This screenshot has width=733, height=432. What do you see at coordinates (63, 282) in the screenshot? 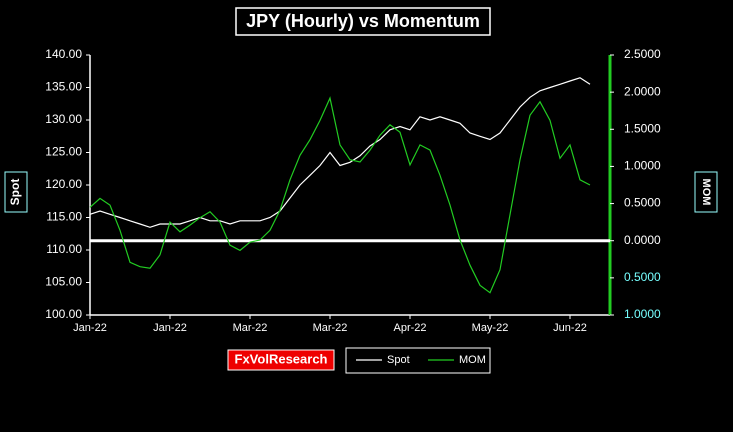
I see `y-tick-label: 105.00` at bounding box center [63, 282].